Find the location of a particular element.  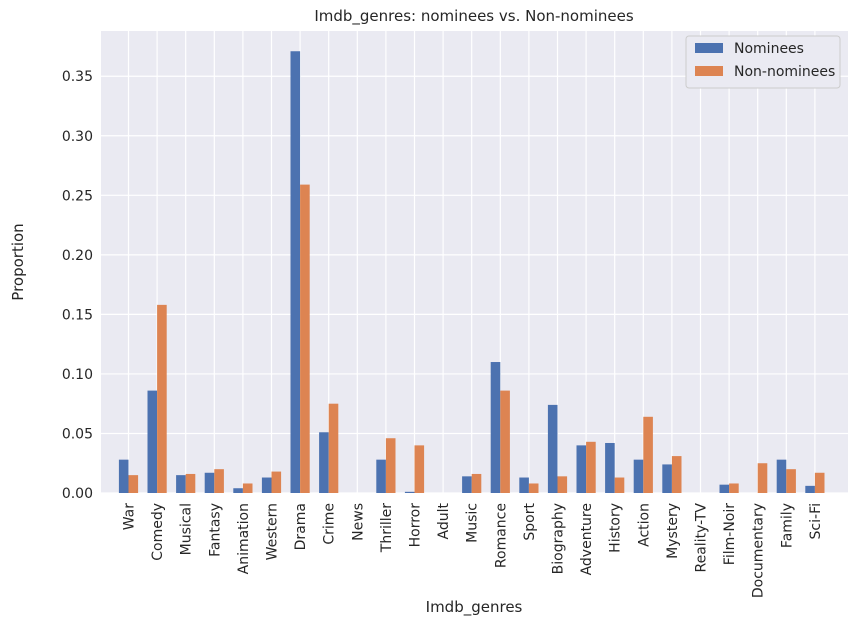

x-tick-label: Mystery is located at coordinates (673, 531).